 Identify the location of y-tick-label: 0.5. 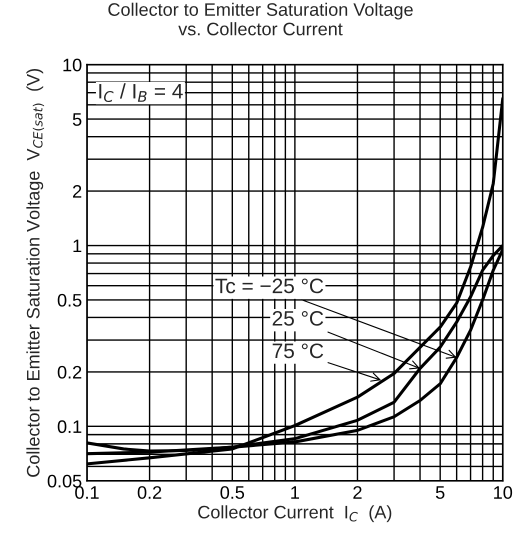
(70, 300).